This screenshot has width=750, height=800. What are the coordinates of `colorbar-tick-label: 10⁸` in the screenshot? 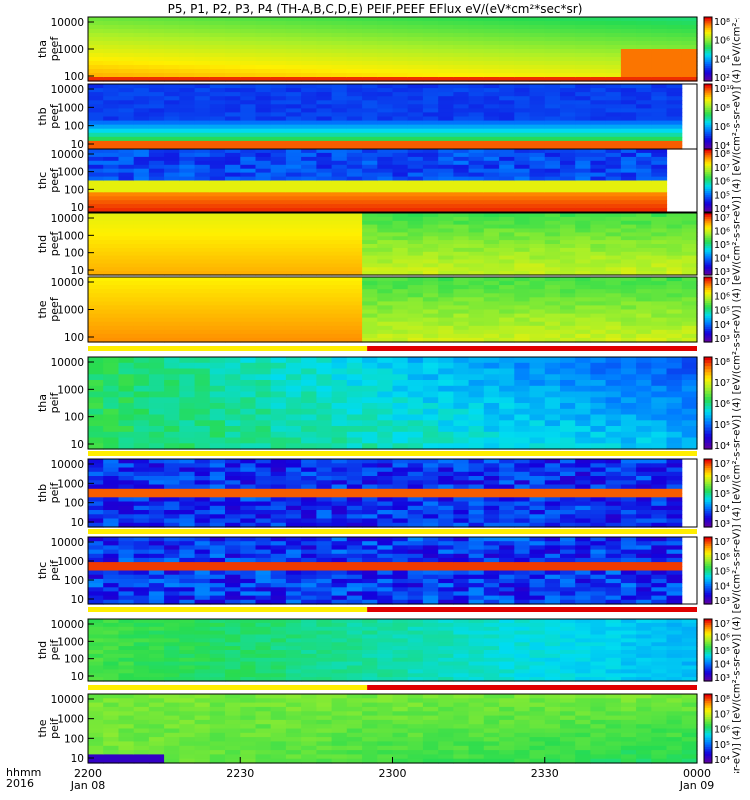 It's located at (722, 108).